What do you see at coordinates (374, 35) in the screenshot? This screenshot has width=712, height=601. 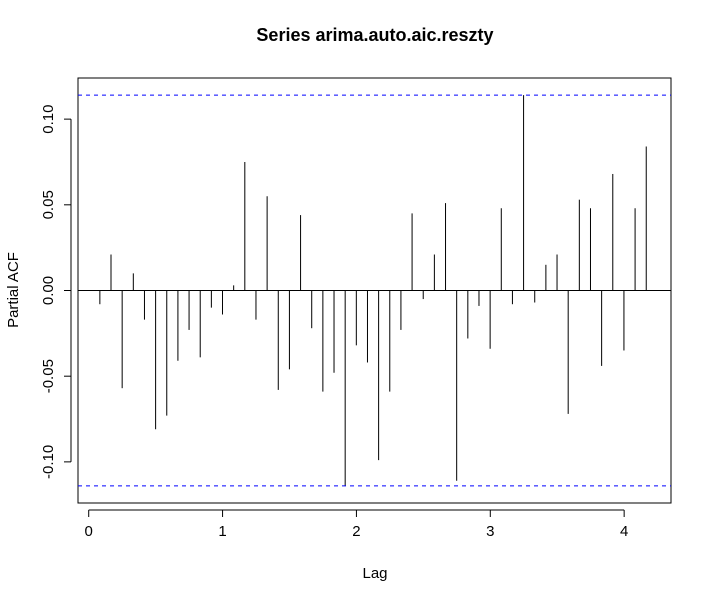 I see `chart-title: Series arima.auto.aic.reszty` at bounding box center [374, 35].